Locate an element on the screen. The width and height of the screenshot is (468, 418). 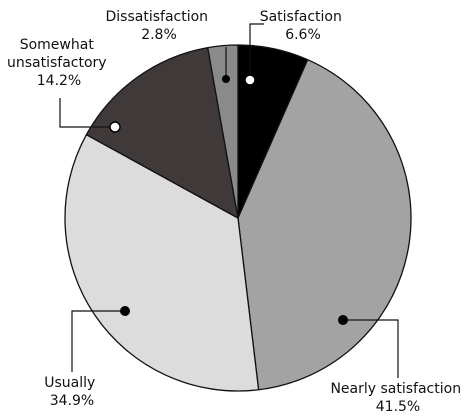
label-nearly-satisfaction: Nearly satisfaction 41.5% is located at coordinates (397, 398).